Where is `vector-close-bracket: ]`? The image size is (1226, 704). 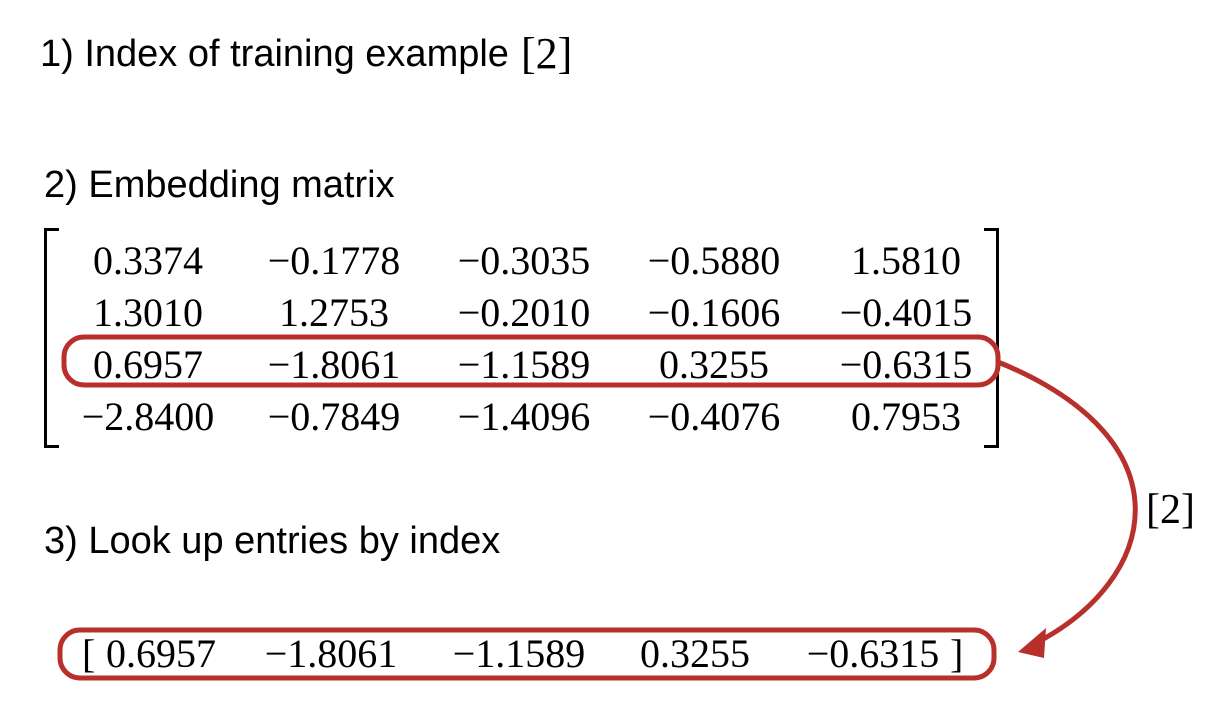
vector-close-bracket: ] is located at coordinates (957, 653).